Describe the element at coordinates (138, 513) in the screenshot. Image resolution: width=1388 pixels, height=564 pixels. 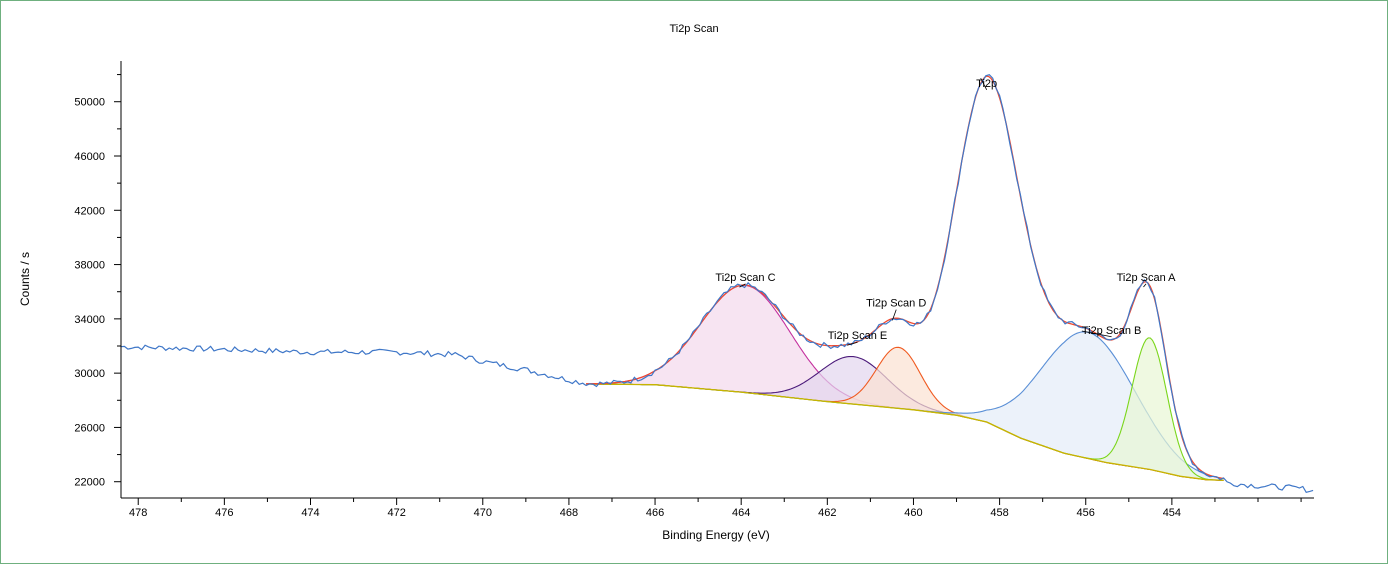
I see `x-tick-label-478: 478` at that location.